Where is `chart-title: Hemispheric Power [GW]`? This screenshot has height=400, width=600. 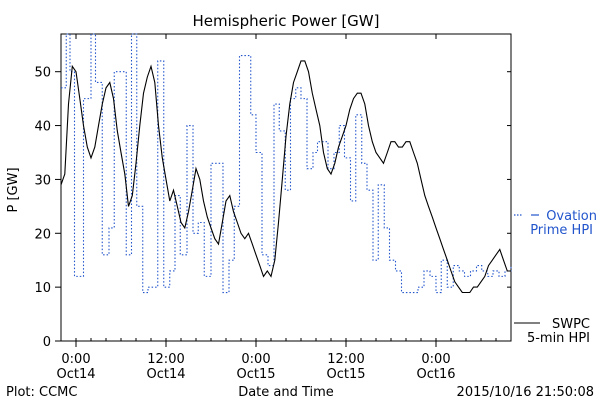
chart-title: Hemispheric Power [GW] is located at coordinates (286, 21).